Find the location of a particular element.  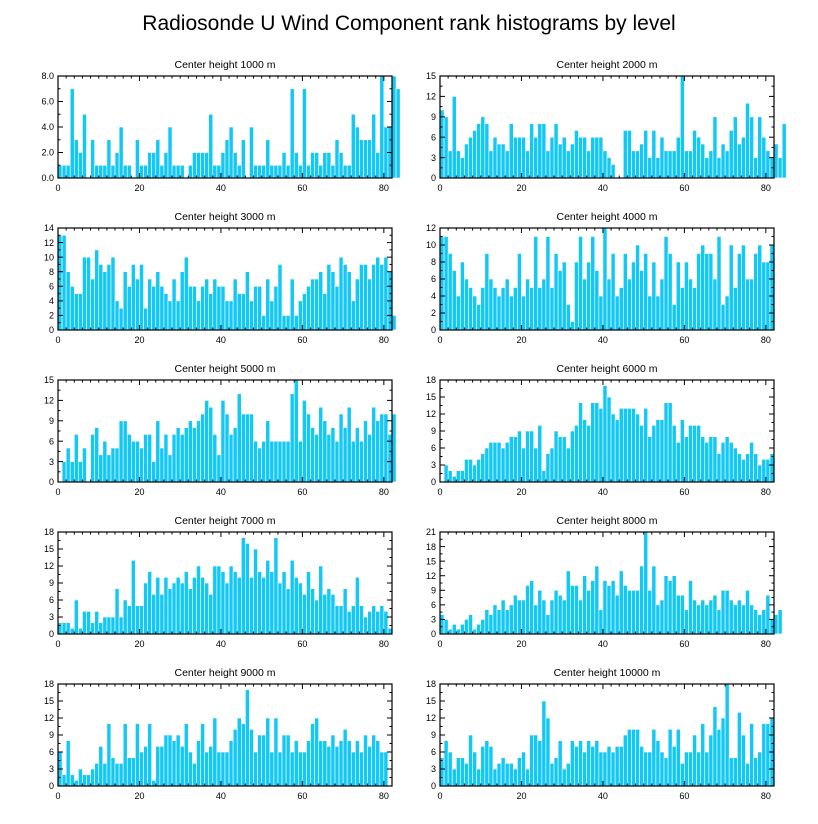

x-tick-label: 20 is located at coordinates (139, 492).